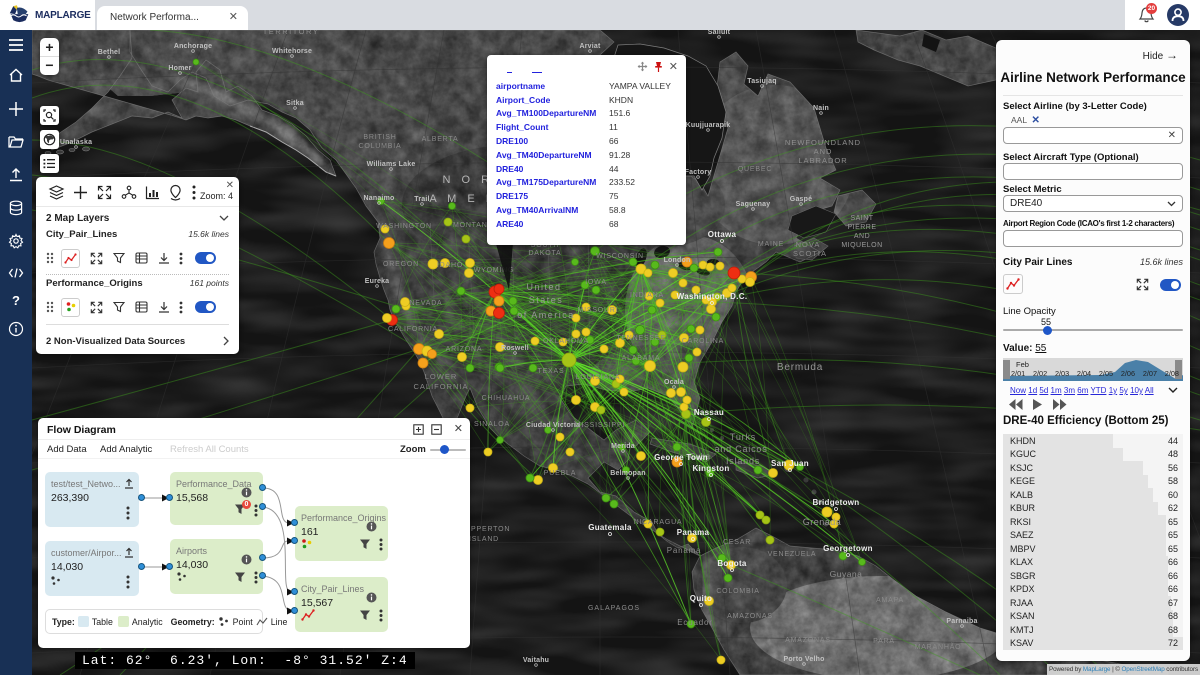 Image resolution: width=1200 pixels, height=675 pixels. Describe the element at coordinates (822, 160) in the screenshot. I see `svg-text: LABRADOR` at that location.